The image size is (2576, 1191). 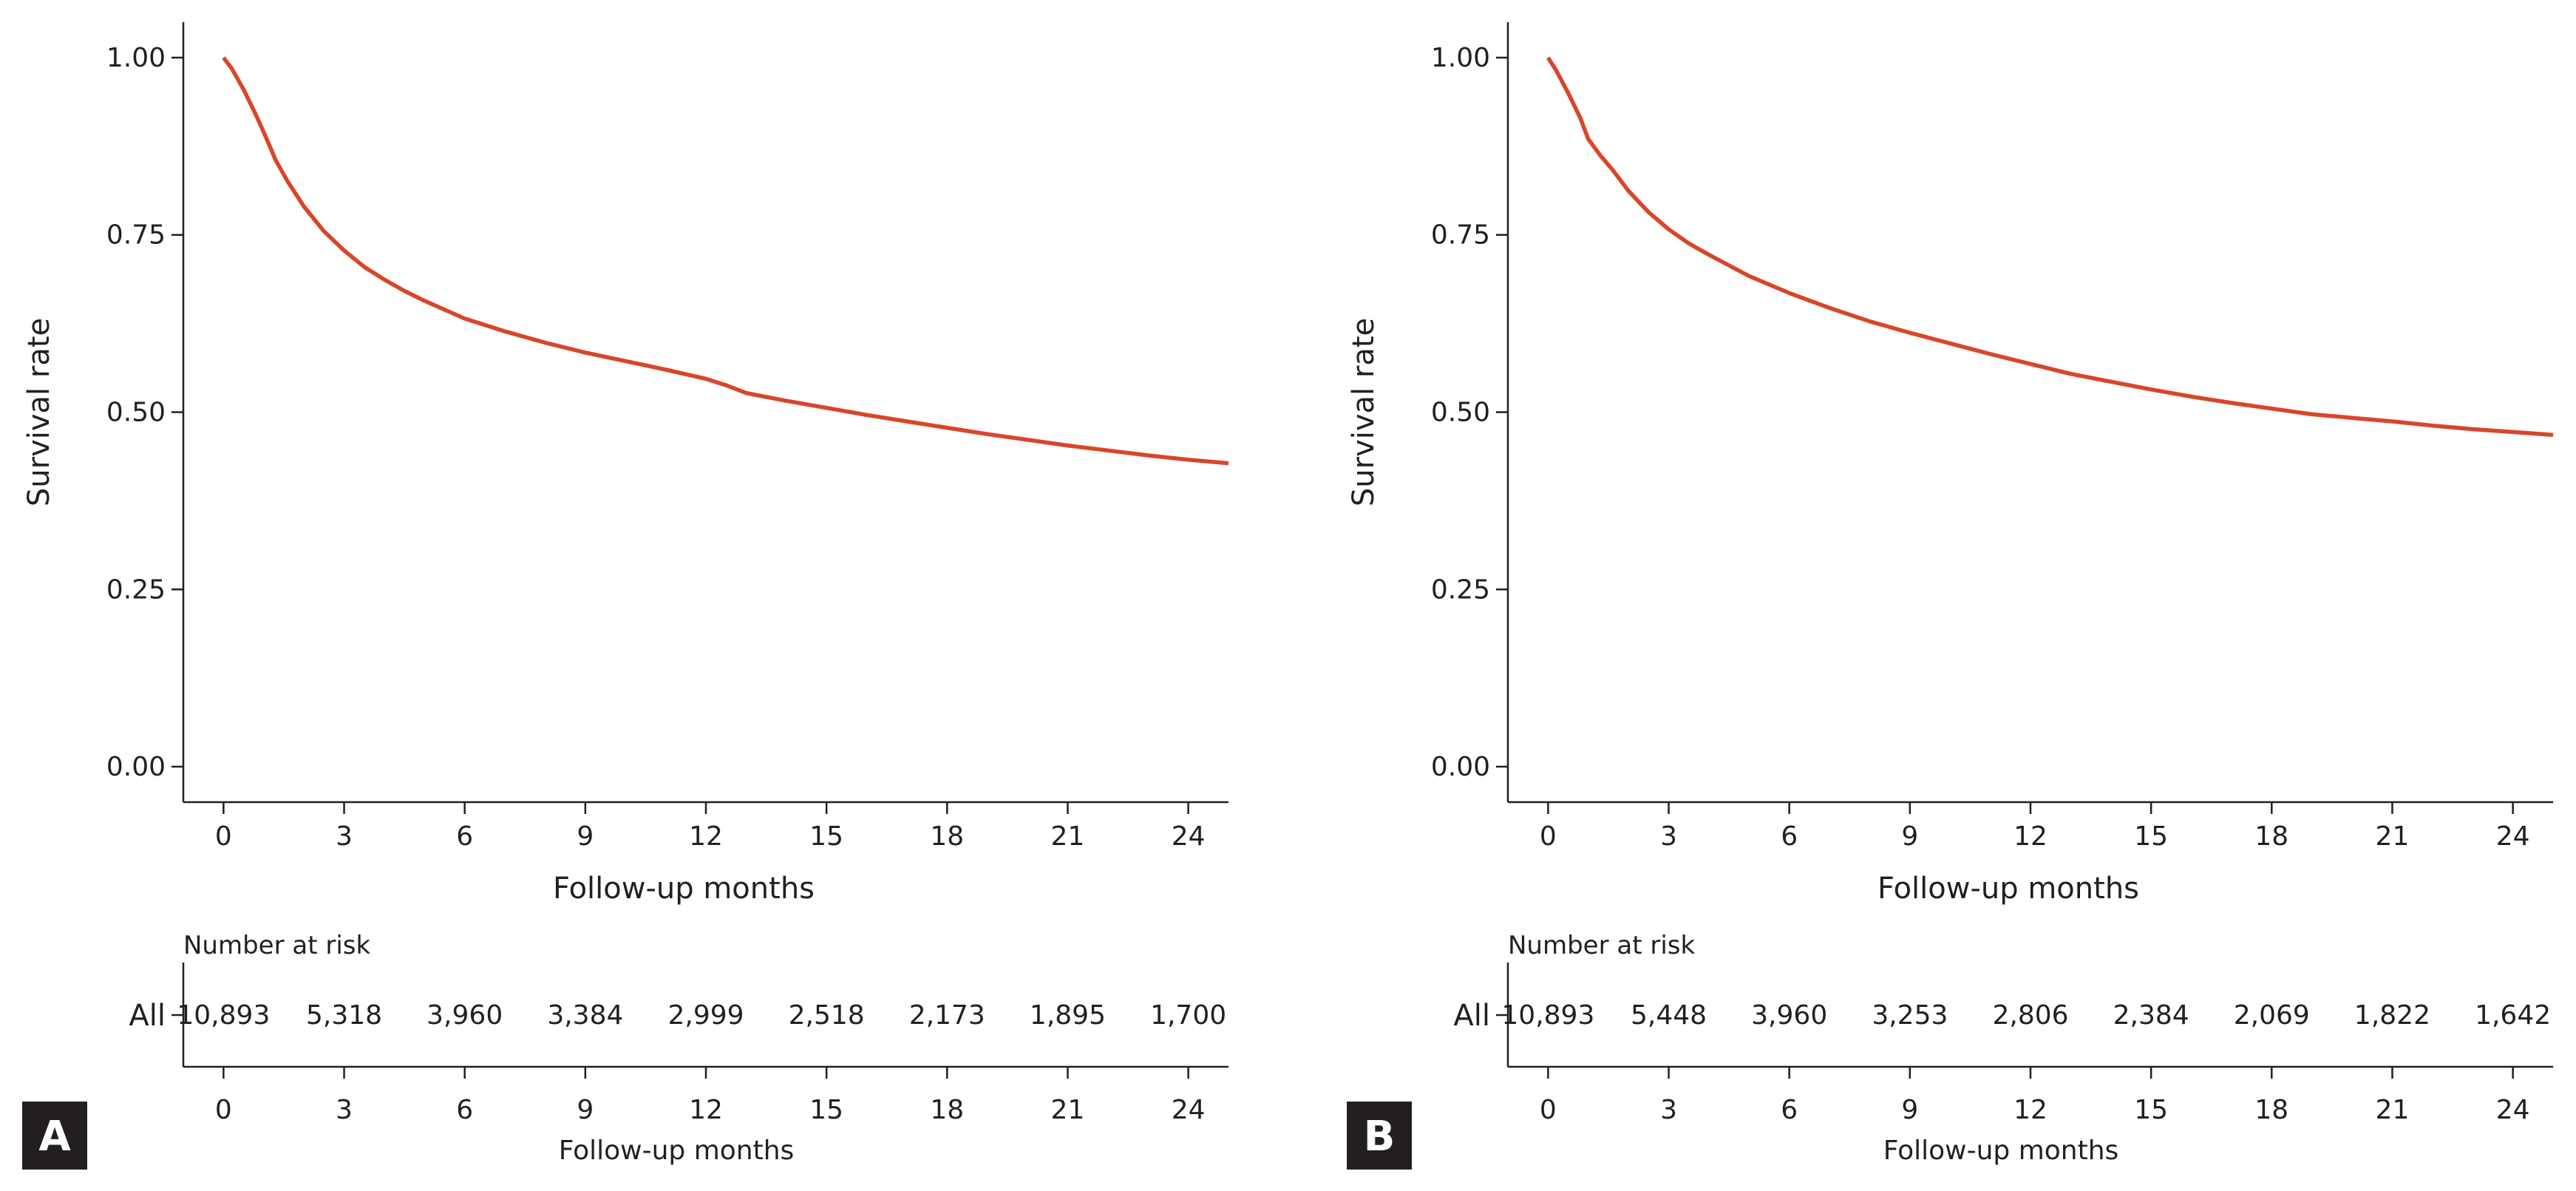 What do you see at coordinates (1669, 1016) in the screenshot?
I see `risk-value: 5,448` at bounding box center [1669, 1016].